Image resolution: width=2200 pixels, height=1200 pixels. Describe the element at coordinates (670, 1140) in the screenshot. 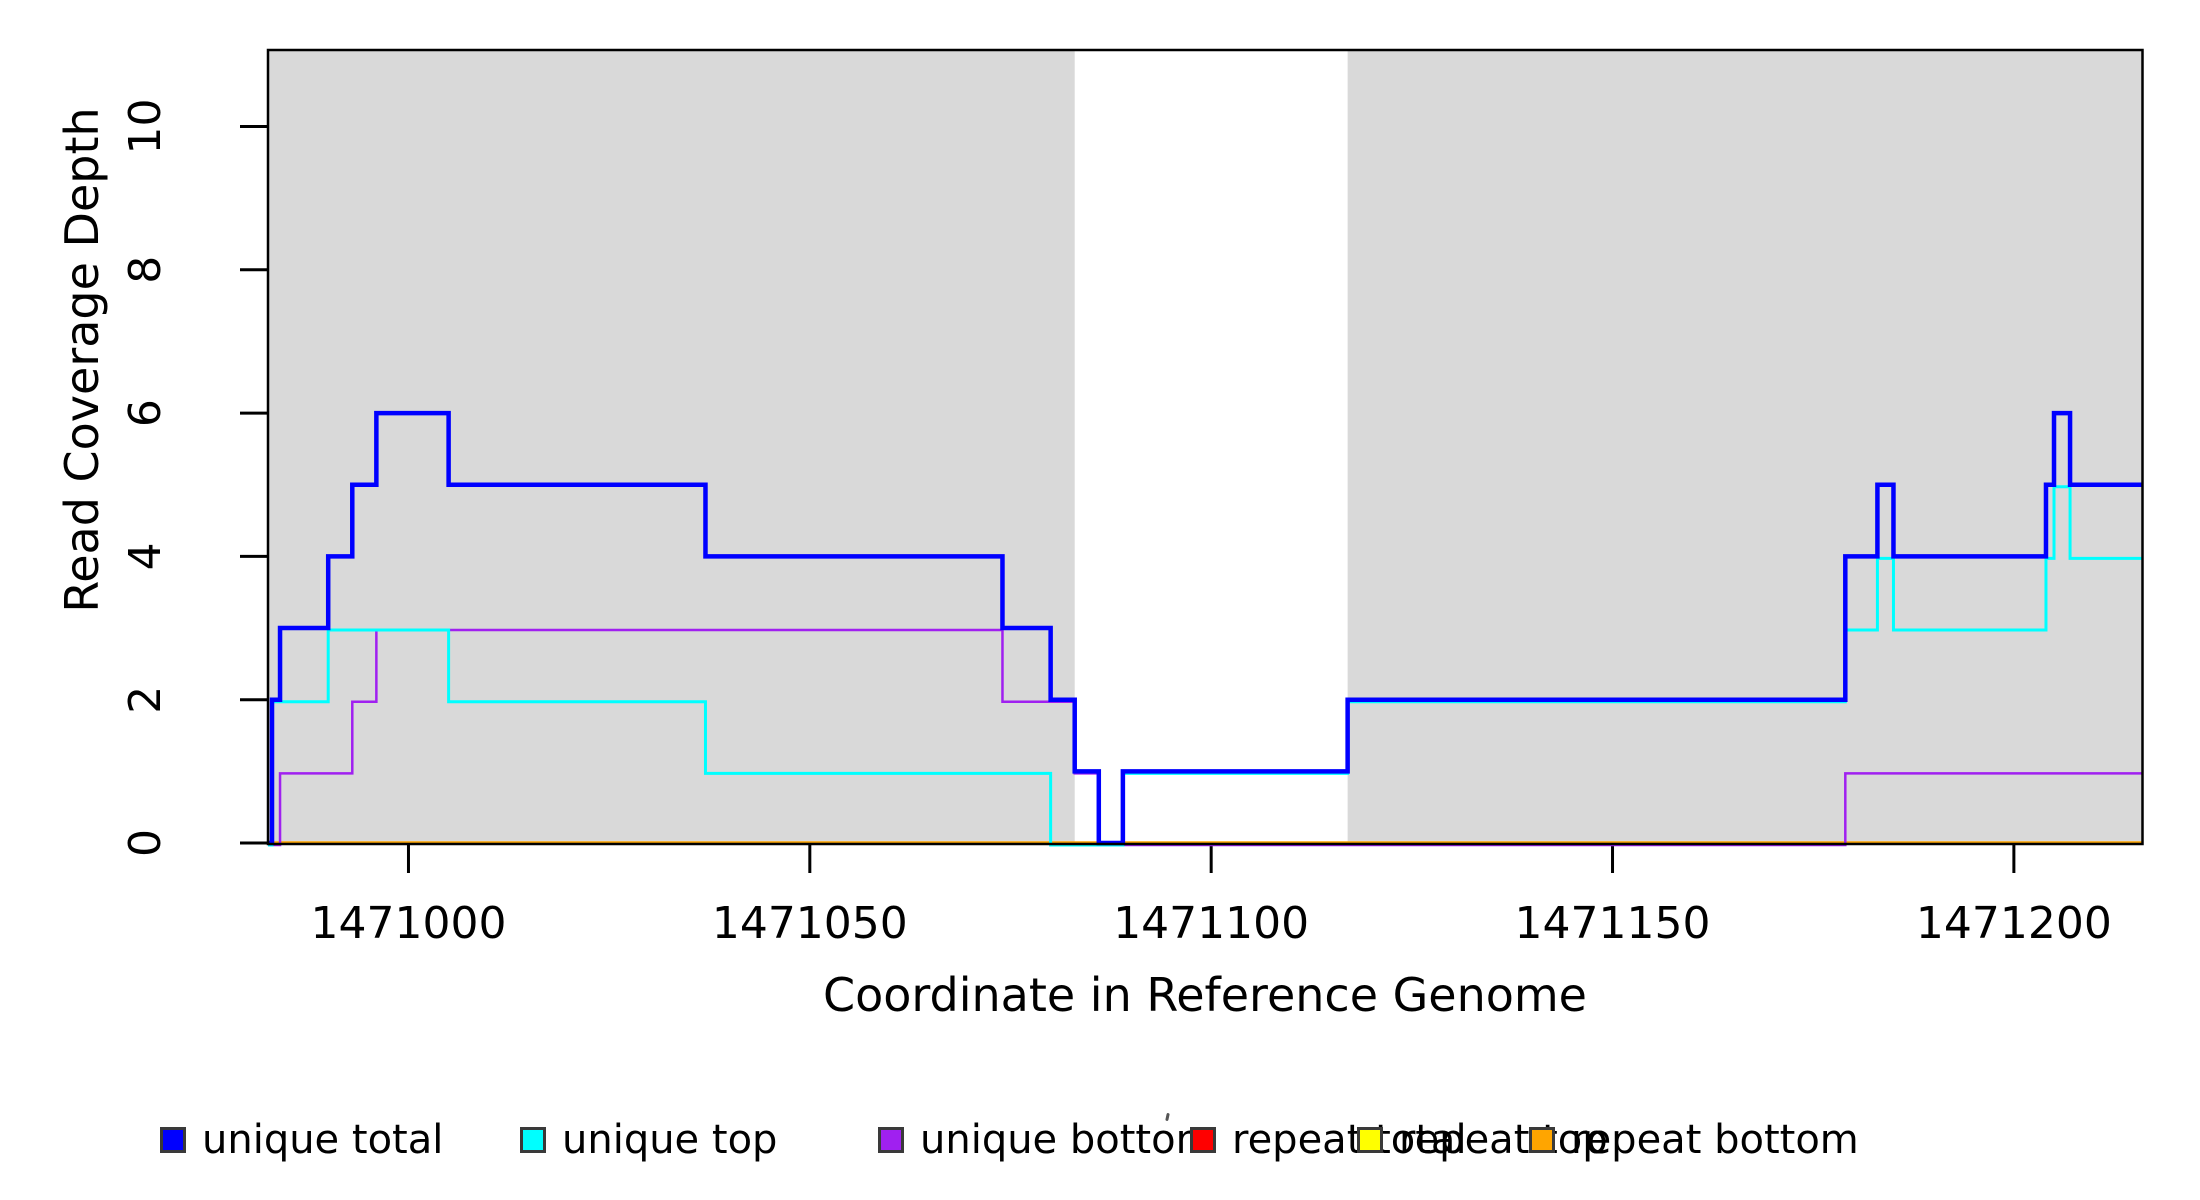

I see `legend-label: unique top` at that location.